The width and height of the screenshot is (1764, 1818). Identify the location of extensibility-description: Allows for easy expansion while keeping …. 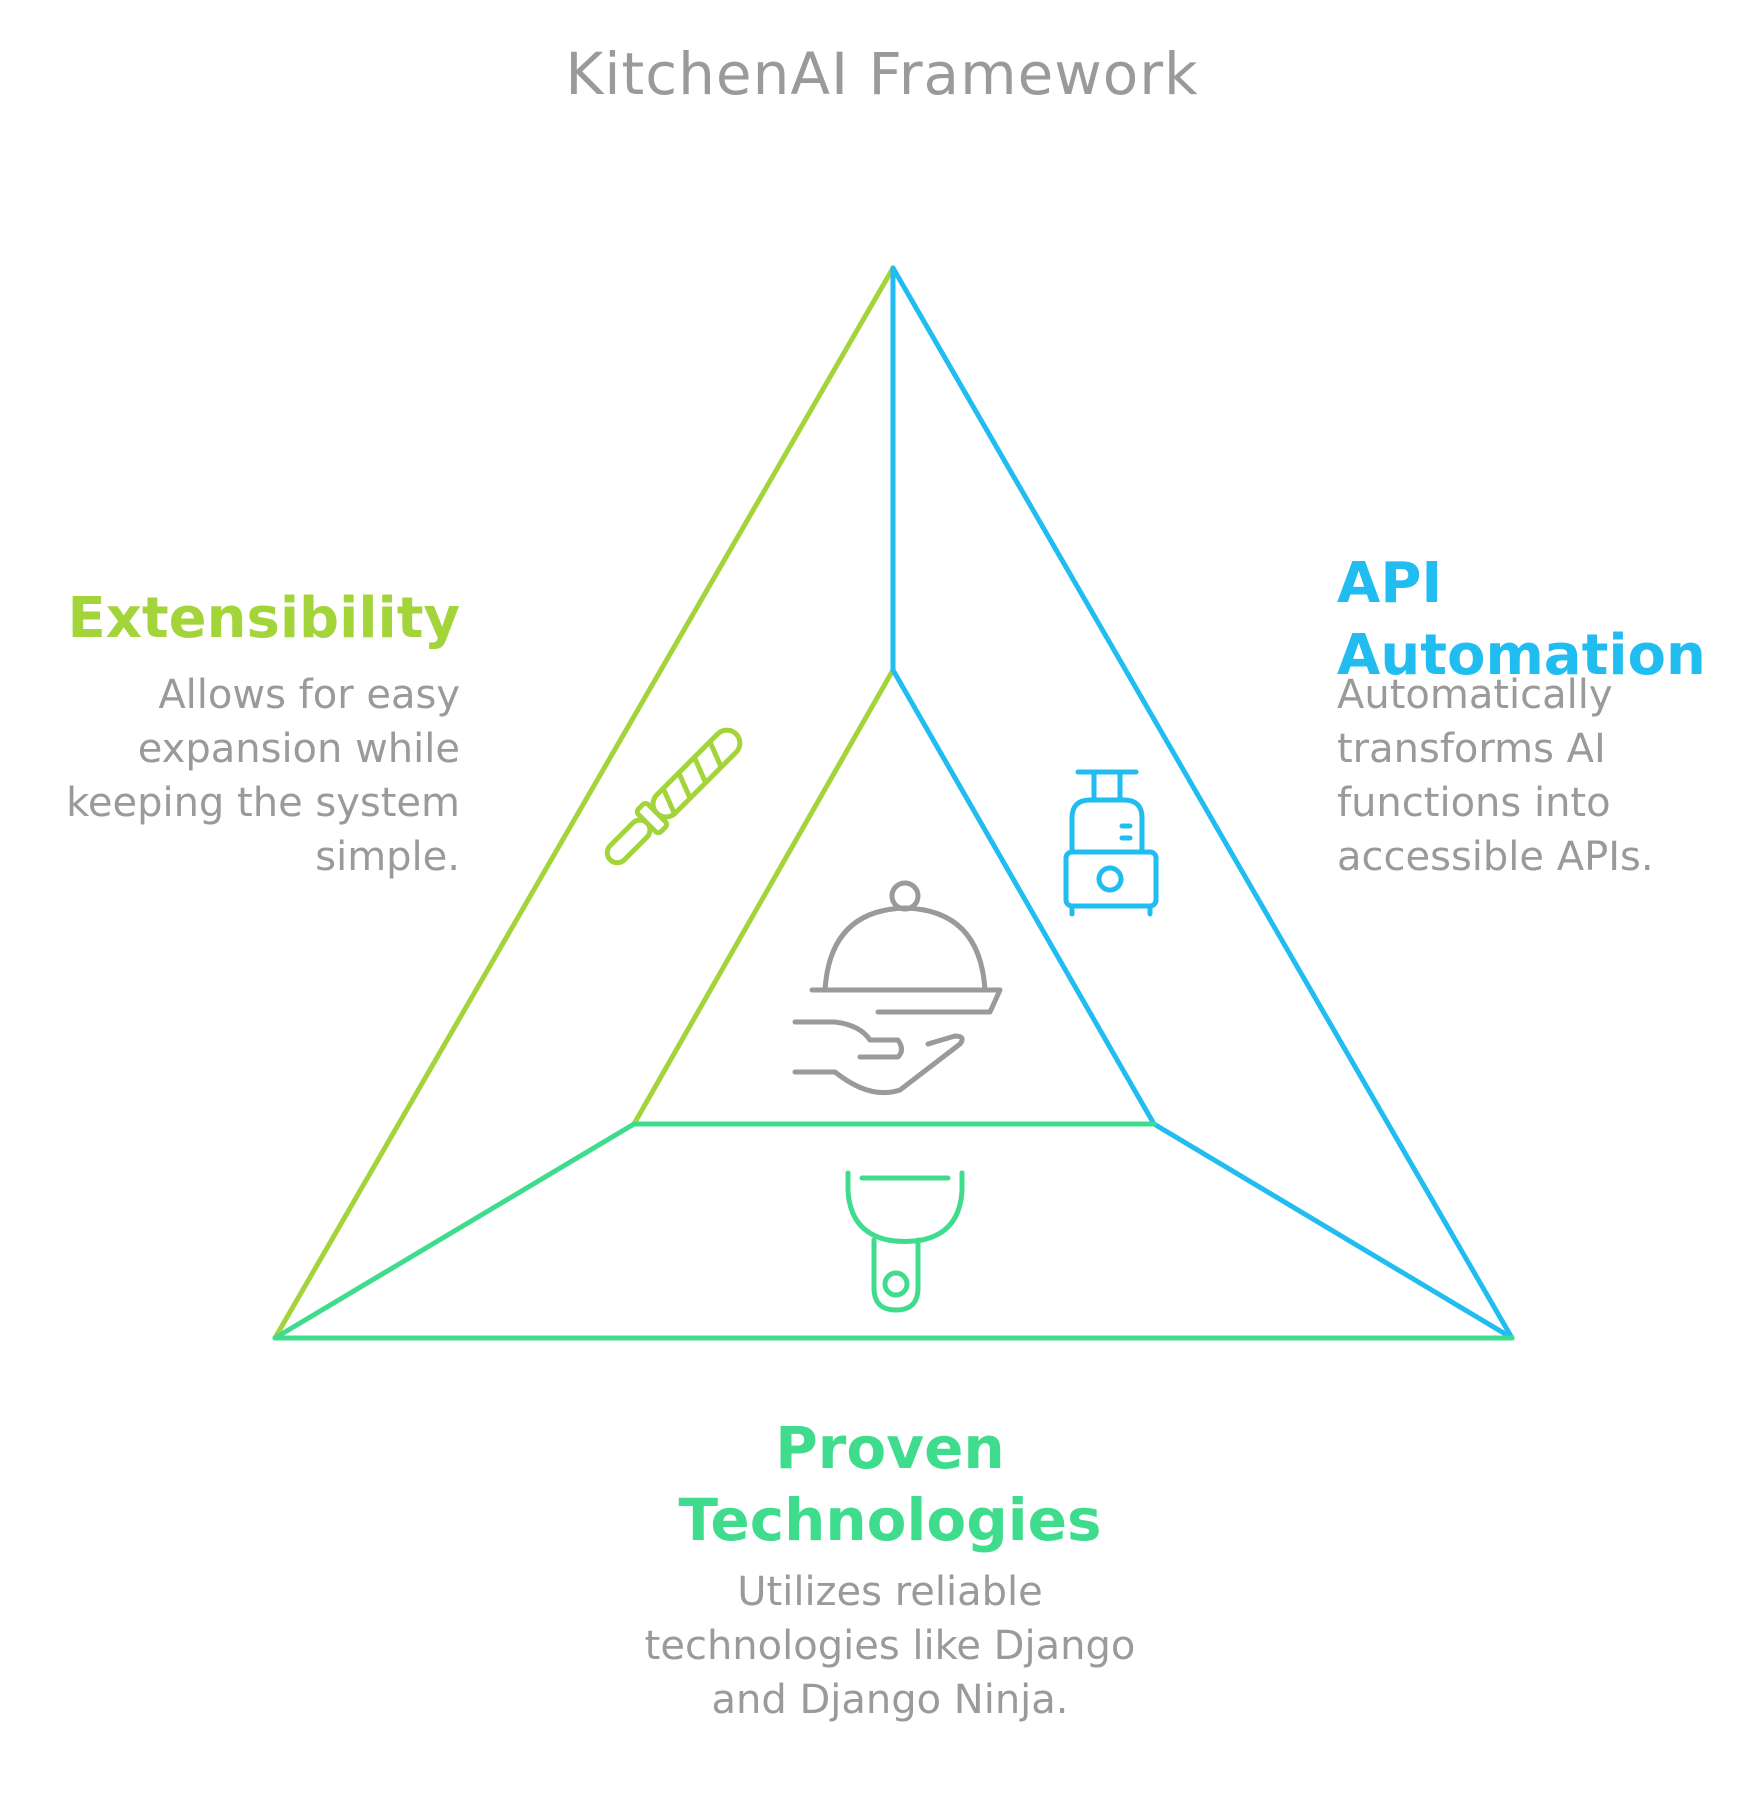
(263, 776).